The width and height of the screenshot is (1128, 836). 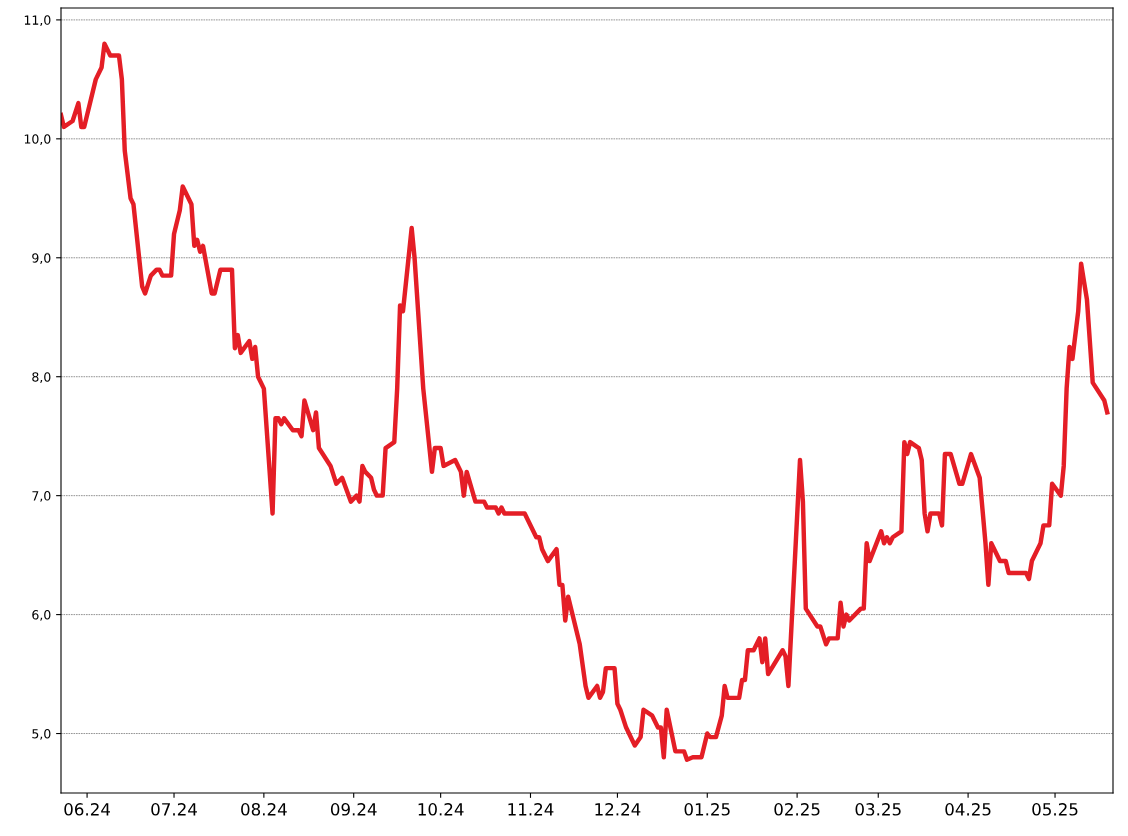 I want to click on x-tick-label: 11.24, so click(x=531, y=809).